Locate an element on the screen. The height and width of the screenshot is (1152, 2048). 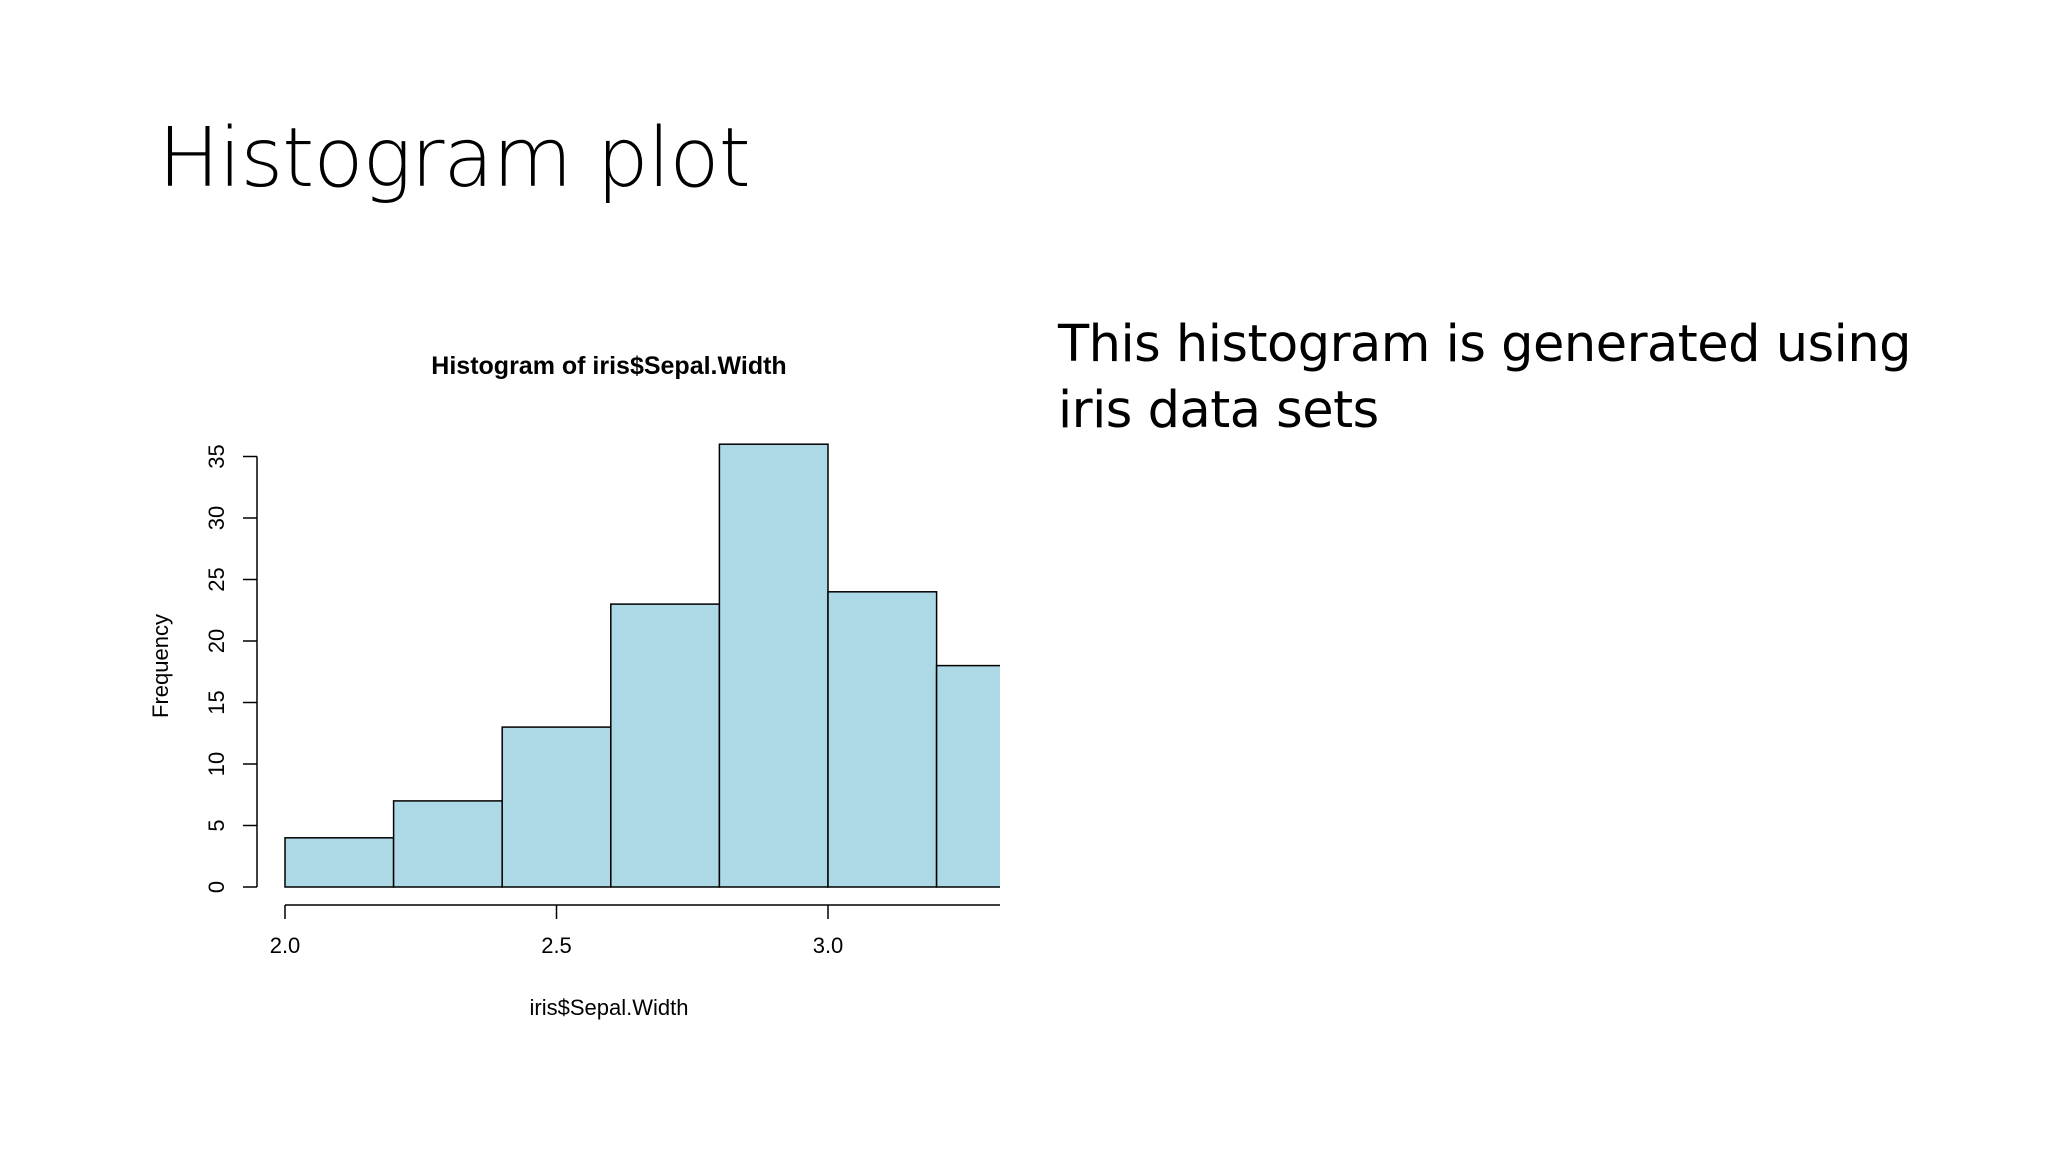
y-tick-label: 30 is located at coordinates (216, 518).